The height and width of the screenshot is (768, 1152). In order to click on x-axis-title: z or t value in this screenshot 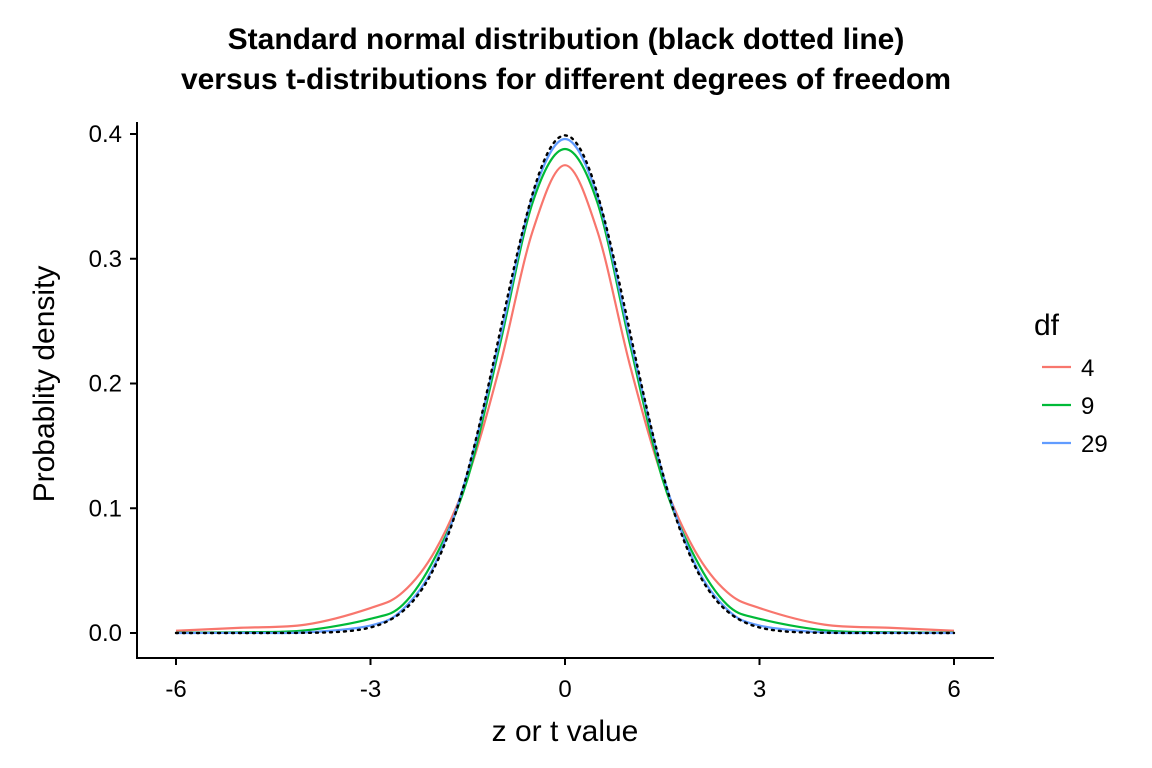, I will do `click(565, 731)`.